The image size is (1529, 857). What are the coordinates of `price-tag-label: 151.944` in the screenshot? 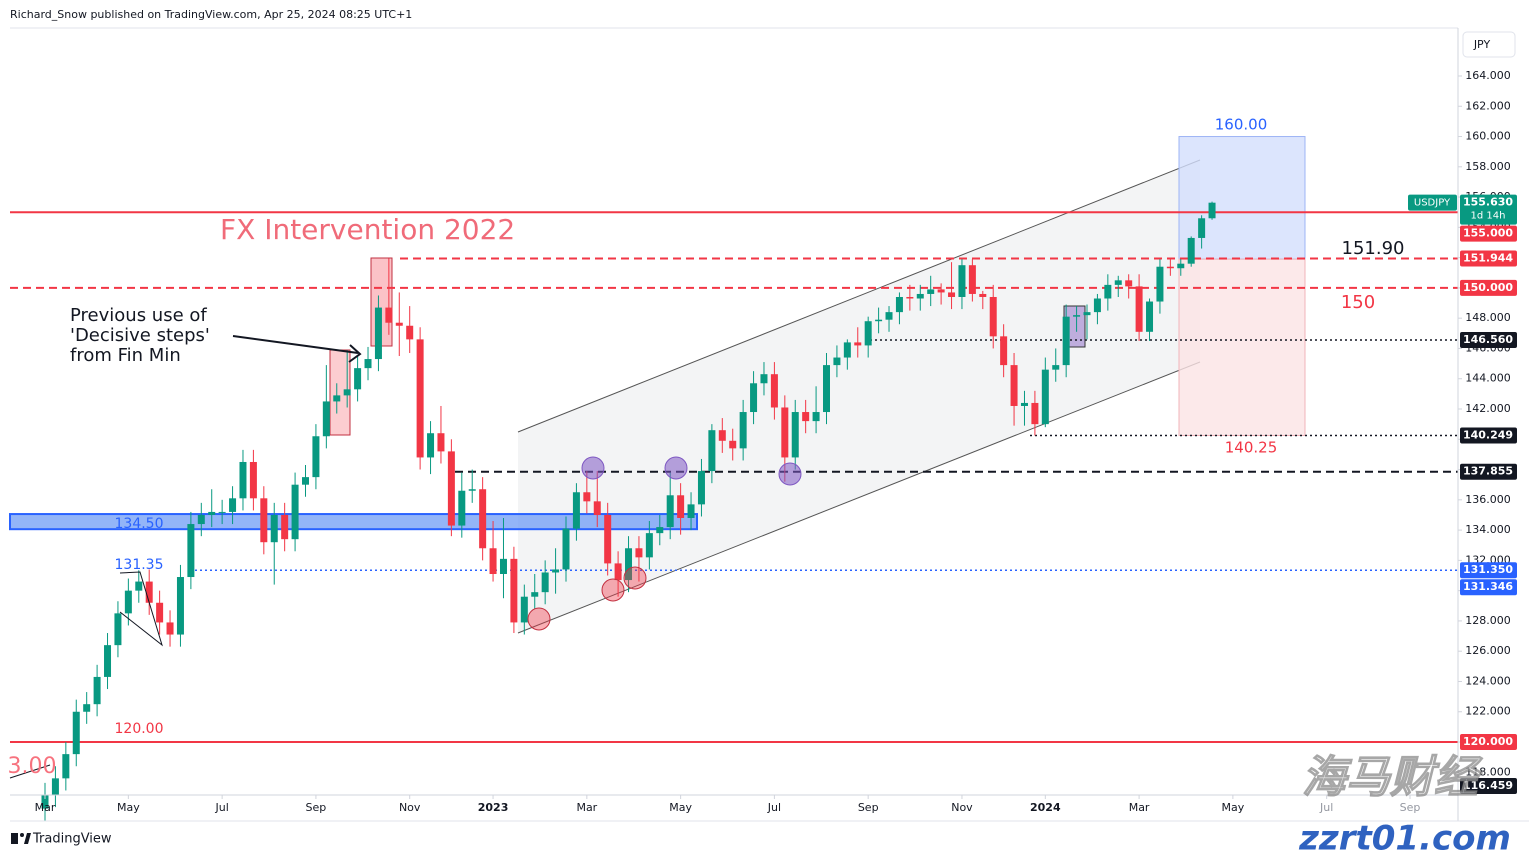 It's located at (1488, 257).